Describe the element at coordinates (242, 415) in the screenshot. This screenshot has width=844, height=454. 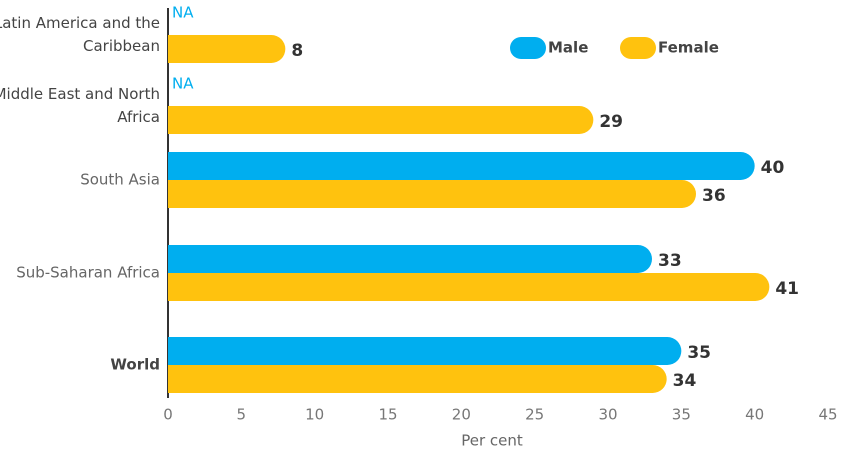
I see `x-tick-label: 5` at that location.